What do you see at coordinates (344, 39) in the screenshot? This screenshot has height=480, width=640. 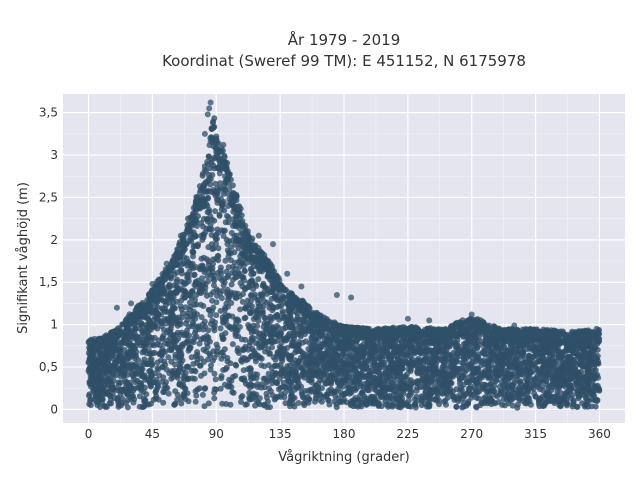 I see `chart-title-line1: År 1979 - 2019` at bounding box center [344, 39].